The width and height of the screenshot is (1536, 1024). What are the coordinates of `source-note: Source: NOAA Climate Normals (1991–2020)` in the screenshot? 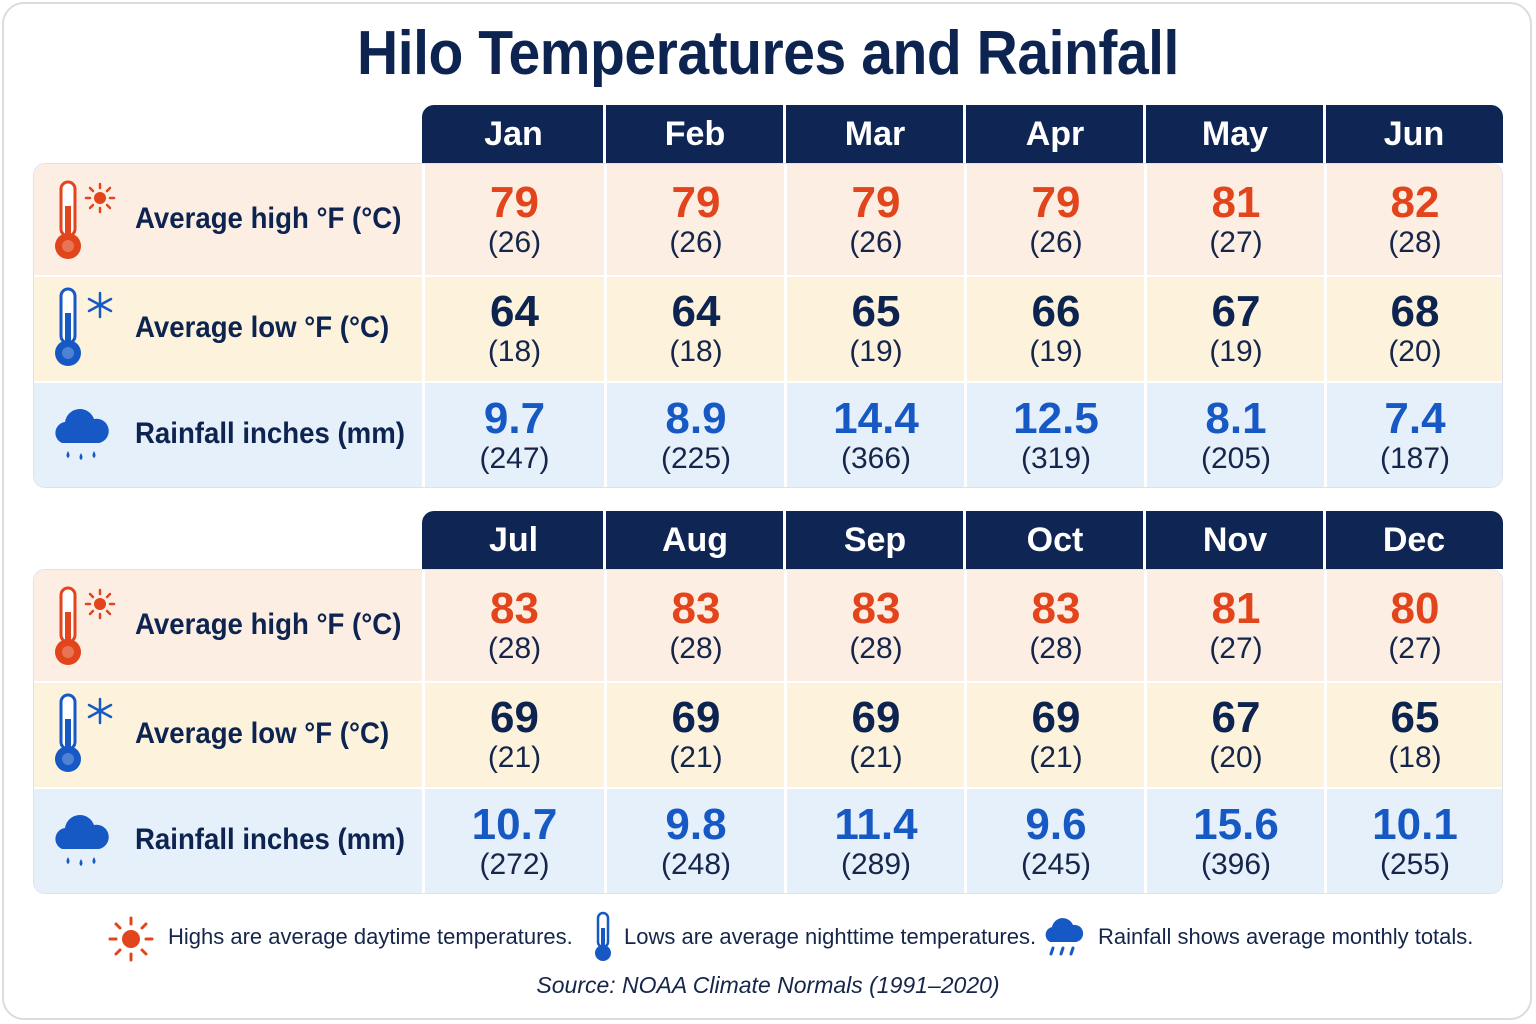 It's located at (768, 985).